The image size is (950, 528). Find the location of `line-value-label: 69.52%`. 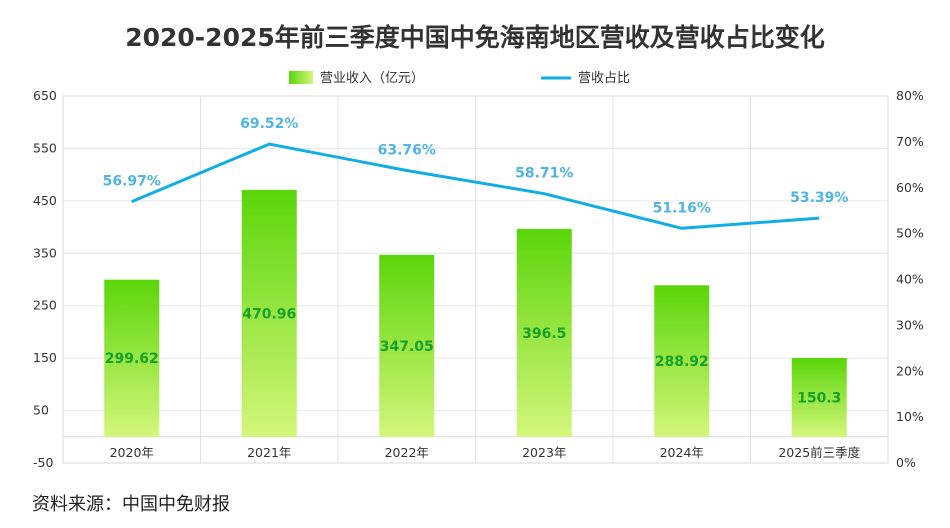

line-value-label: 69.52% is located at coordinates (269, 124).